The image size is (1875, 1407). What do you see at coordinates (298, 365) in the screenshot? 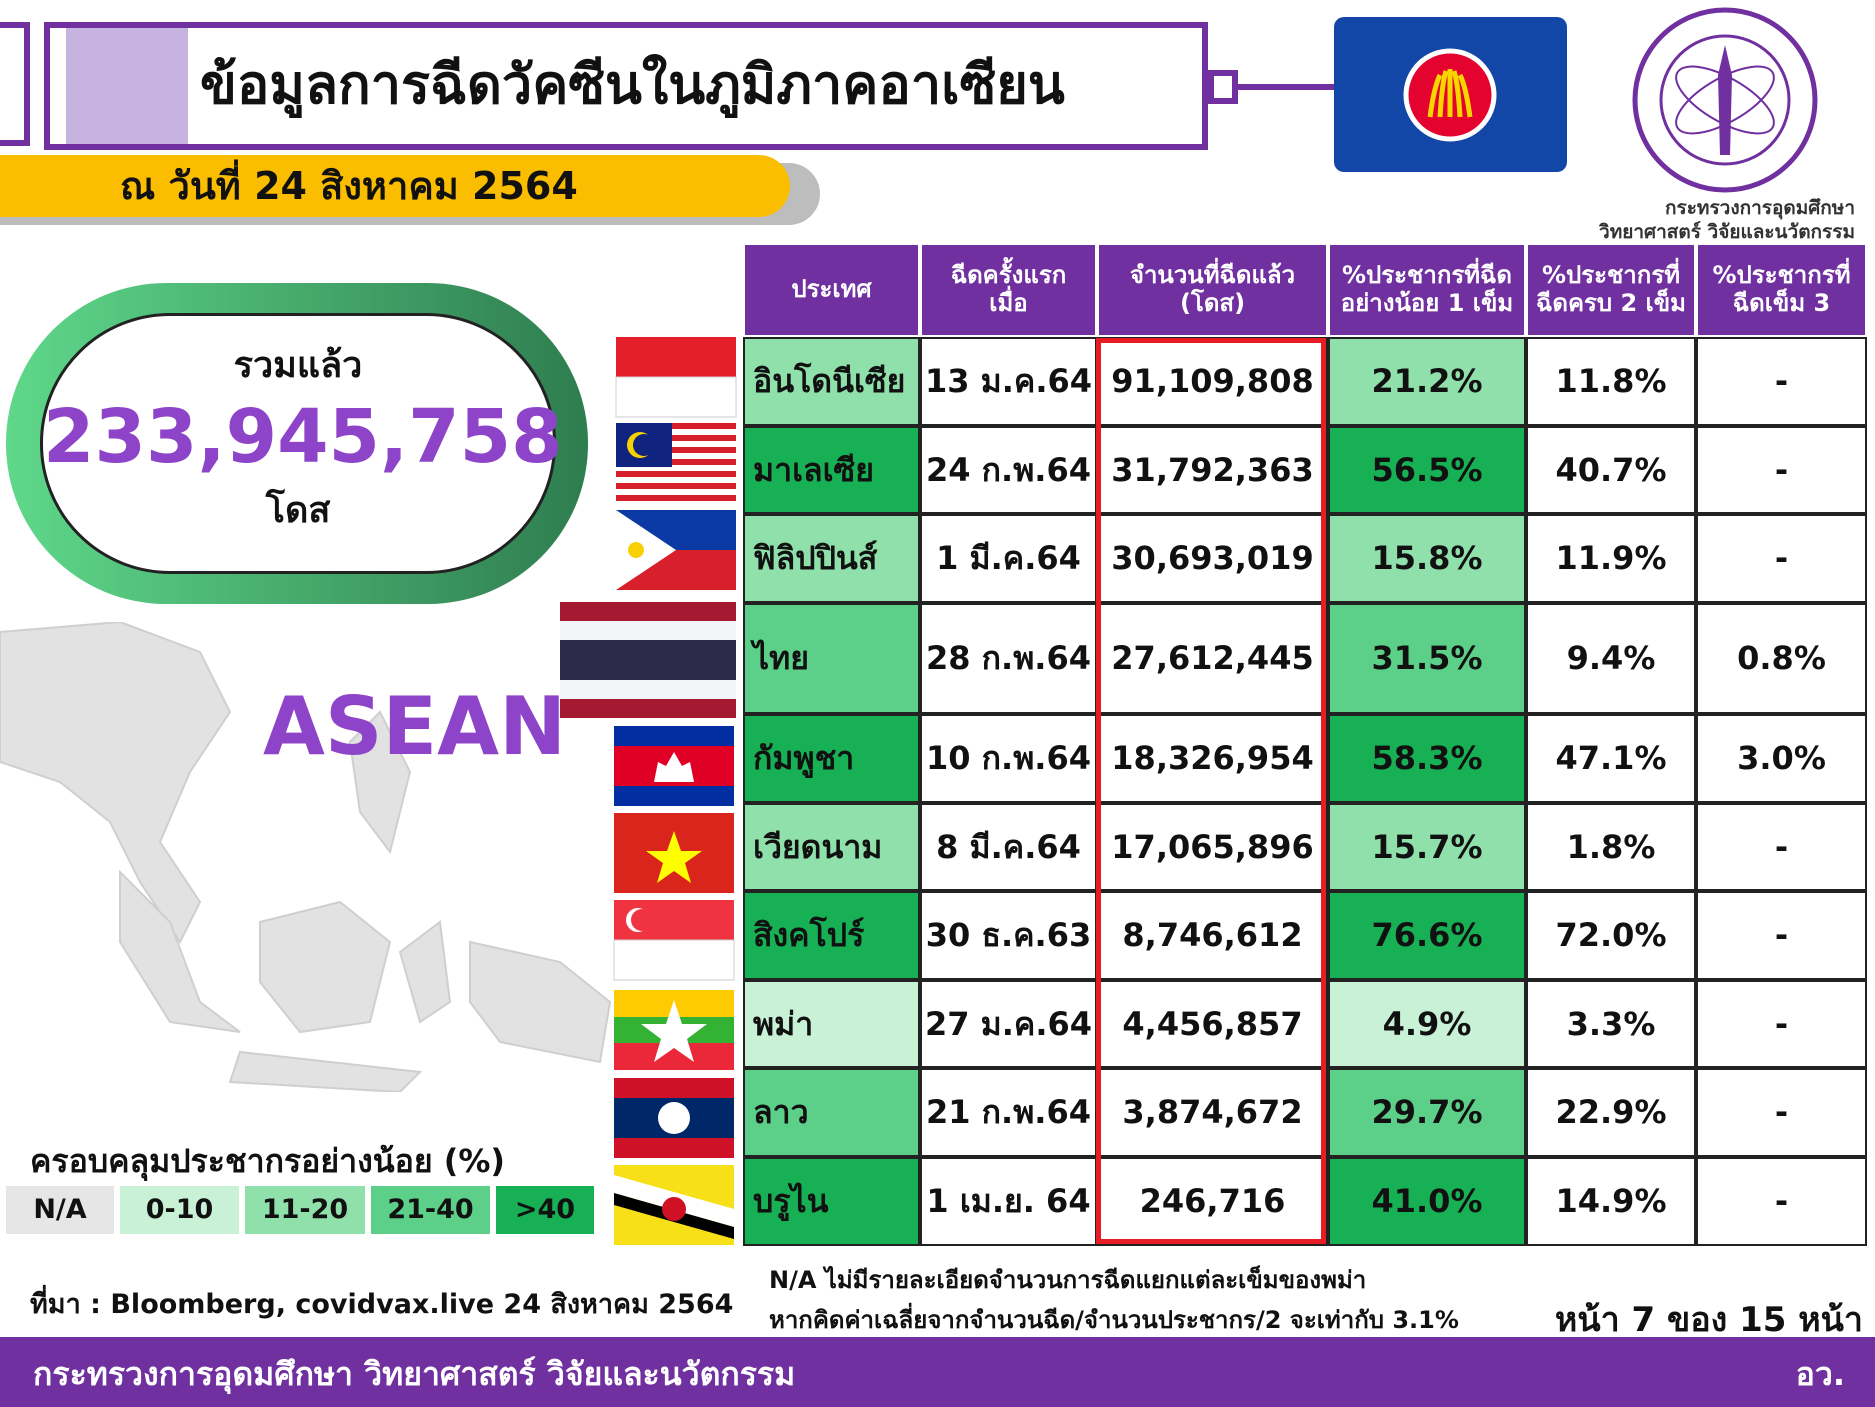
I see `total-label: รวมแล้ว` at bounding box center [298, 365].